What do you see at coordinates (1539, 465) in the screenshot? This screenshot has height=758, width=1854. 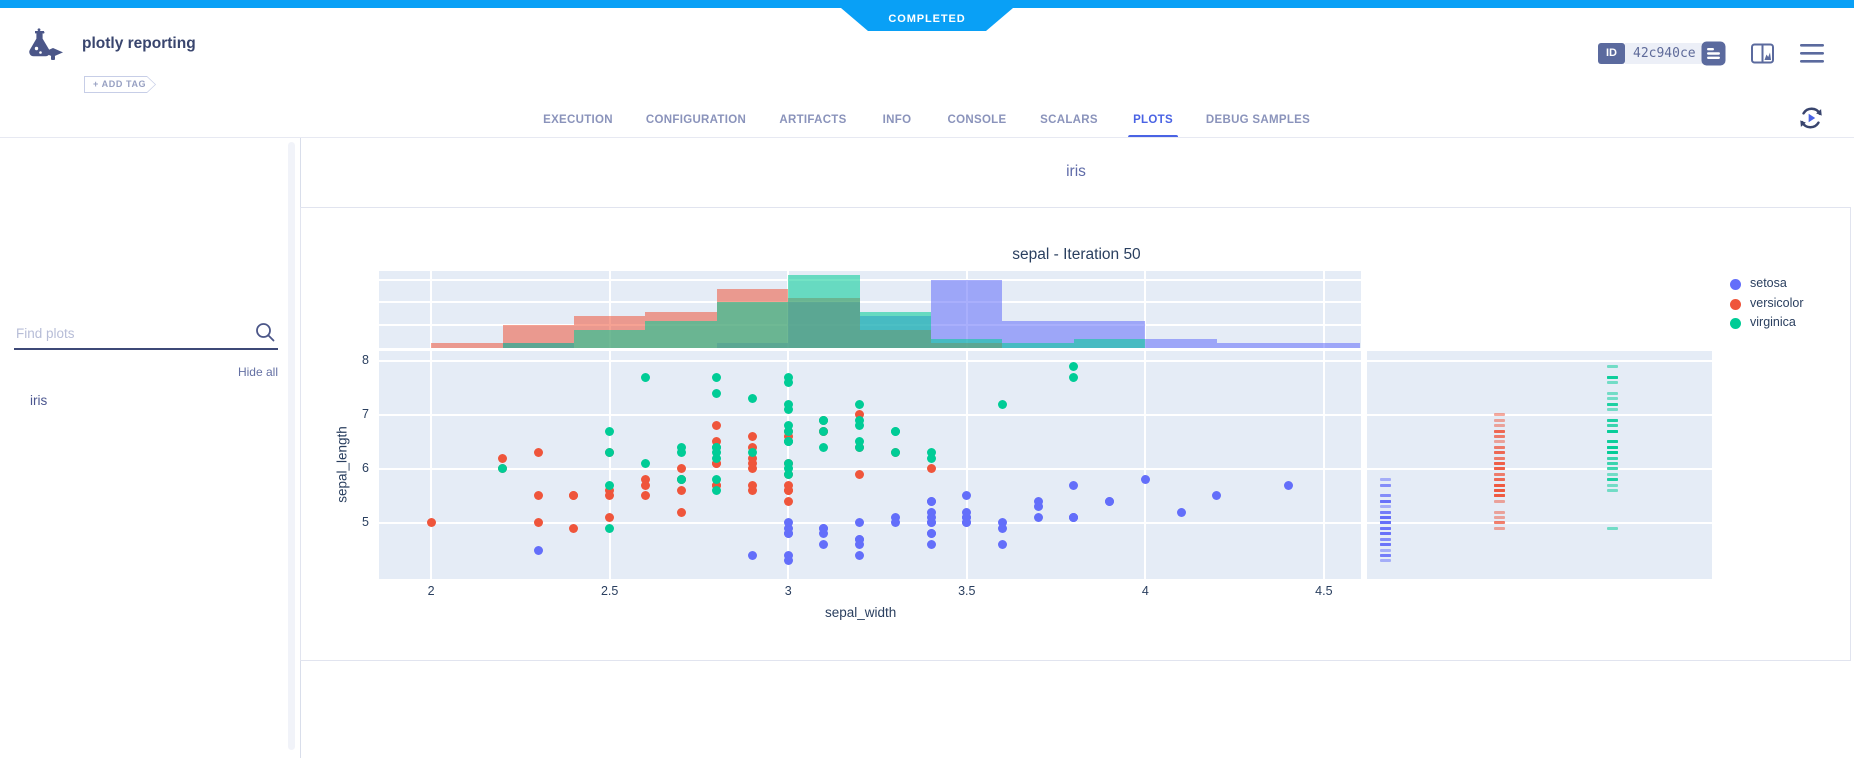 I see `marginal-rug-panel` at bounding box center [1539, 465].